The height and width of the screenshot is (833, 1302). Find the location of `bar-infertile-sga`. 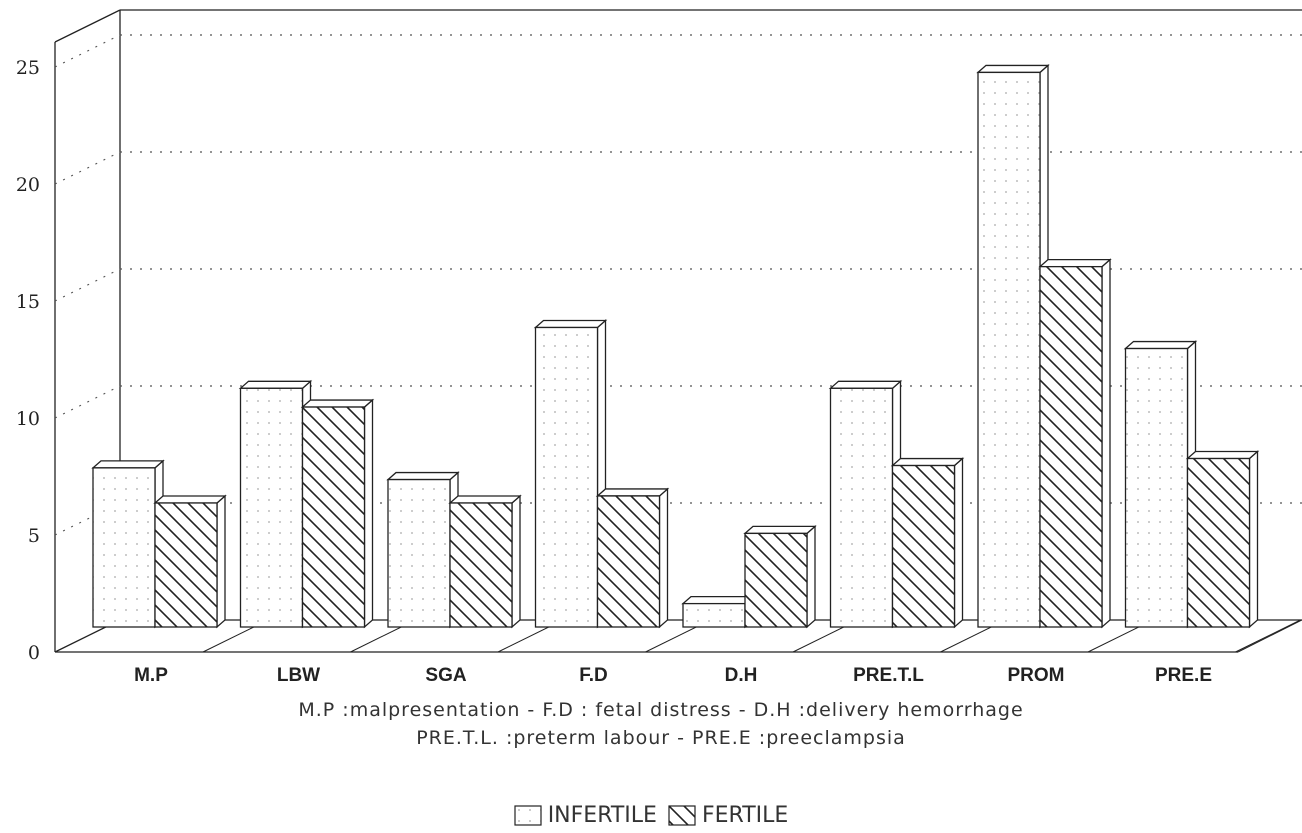

bar-infertile-sga is located at coordinates (423, 550).